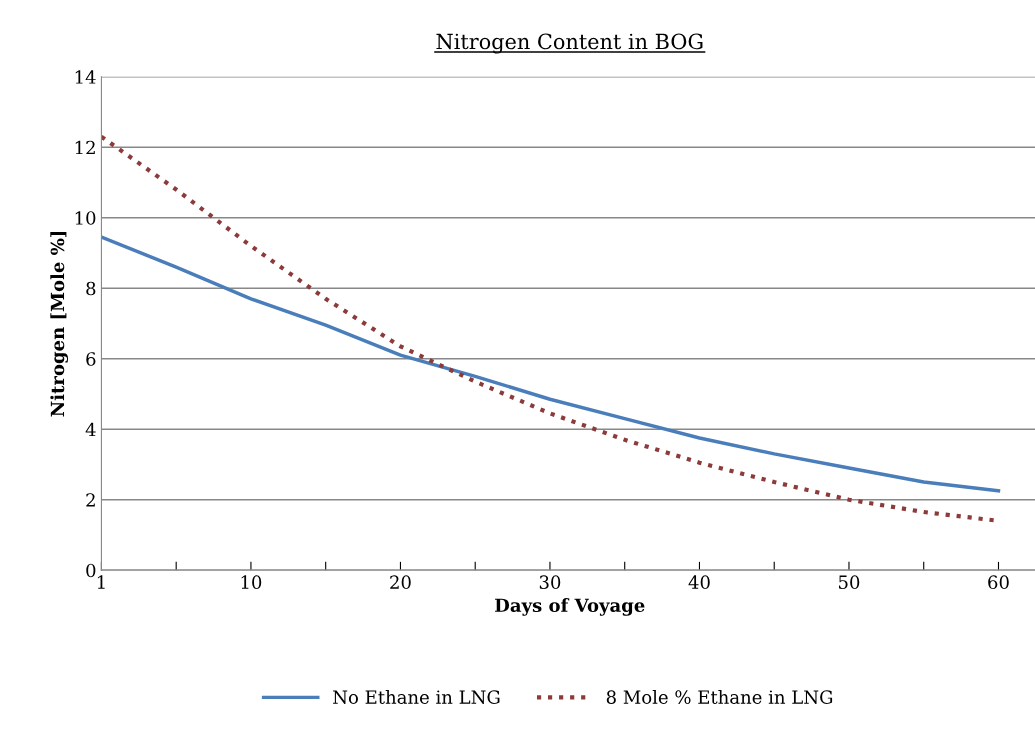 Image resolution: width=1035 pixels, height=731 pixels. Describe the element at coordinates (91, 359) in the screenshot. I see `y-tick-label: 6` at that location.